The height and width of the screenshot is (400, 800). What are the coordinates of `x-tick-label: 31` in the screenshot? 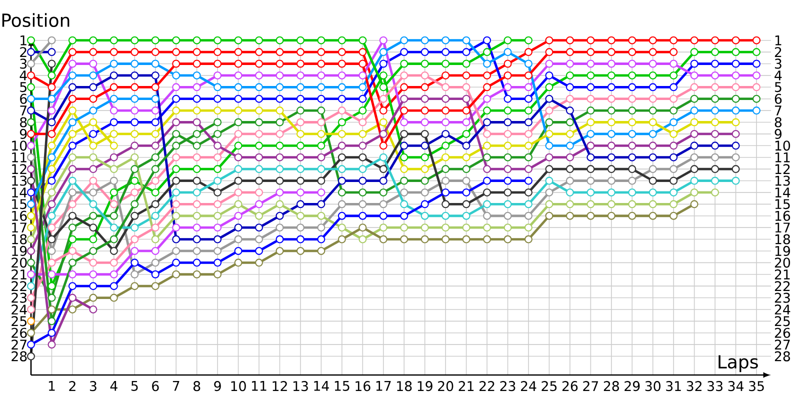 It's located at (673, 386).